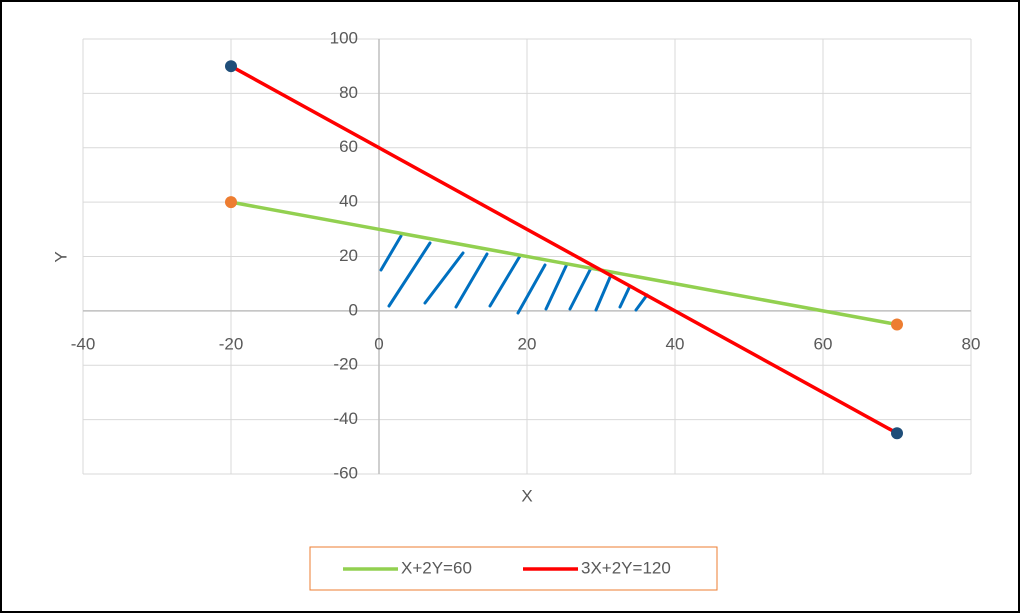 Image resolution: width=1024 pixels, height=615 pixels. Describe the element at coordinates (527, 343) in the screenshot. I see `x-tick-label: 20` at that location.